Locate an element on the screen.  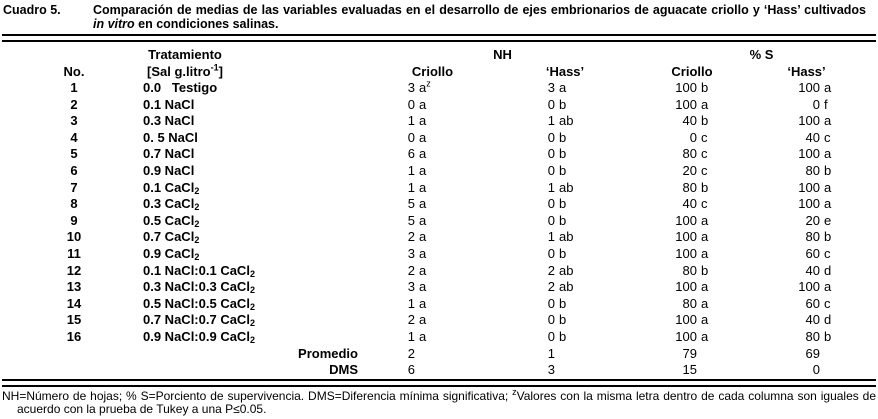
value-letter: e is located at coordinates (828, 220).